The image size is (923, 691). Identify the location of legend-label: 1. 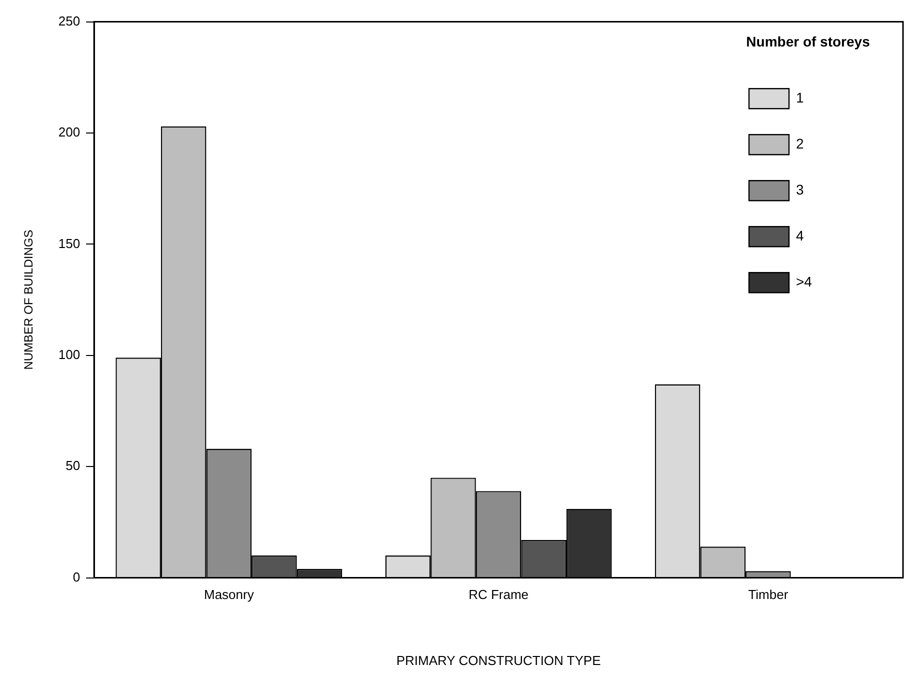
(800, 97).